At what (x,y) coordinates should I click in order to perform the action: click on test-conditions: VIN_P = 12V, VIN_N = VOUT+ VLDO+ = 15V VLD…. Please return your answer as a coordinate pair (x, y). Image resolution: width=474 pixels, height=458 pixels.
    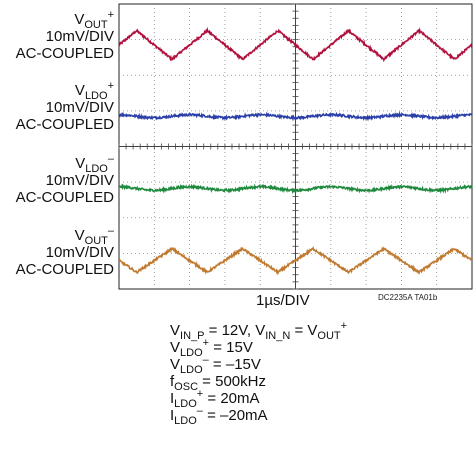
    Looking at the image, I should click on (259, 373).